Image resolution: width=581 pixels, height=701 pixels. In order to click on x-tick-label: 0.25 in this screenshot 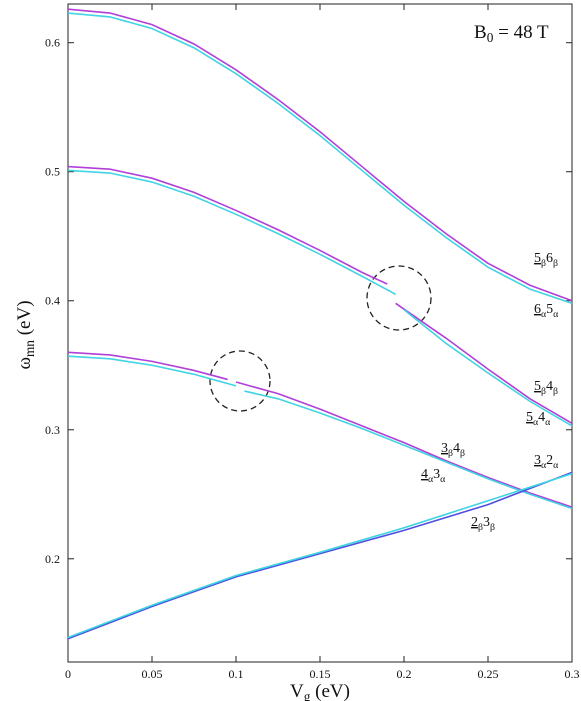, I will do `click(488, 674)`.